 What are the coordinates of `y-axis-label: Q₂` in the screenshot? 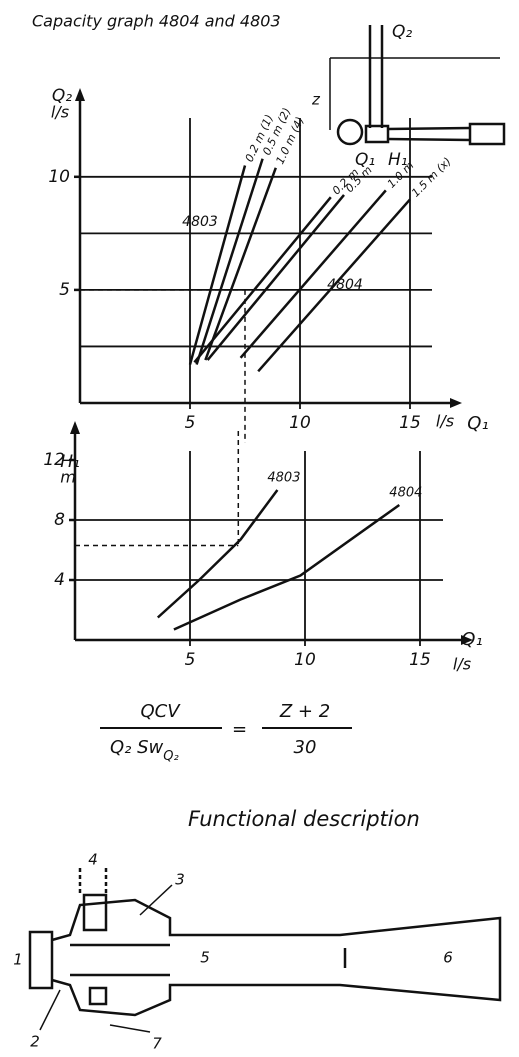 It's located at (62, 96).